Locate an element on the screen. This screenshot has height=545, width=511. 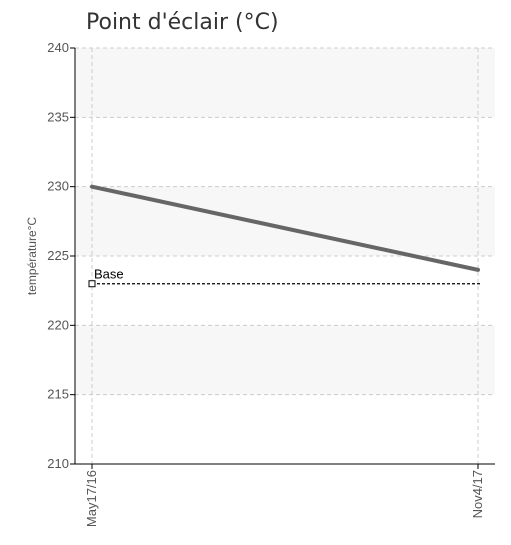
series-line is located at coordinates (285, 228).